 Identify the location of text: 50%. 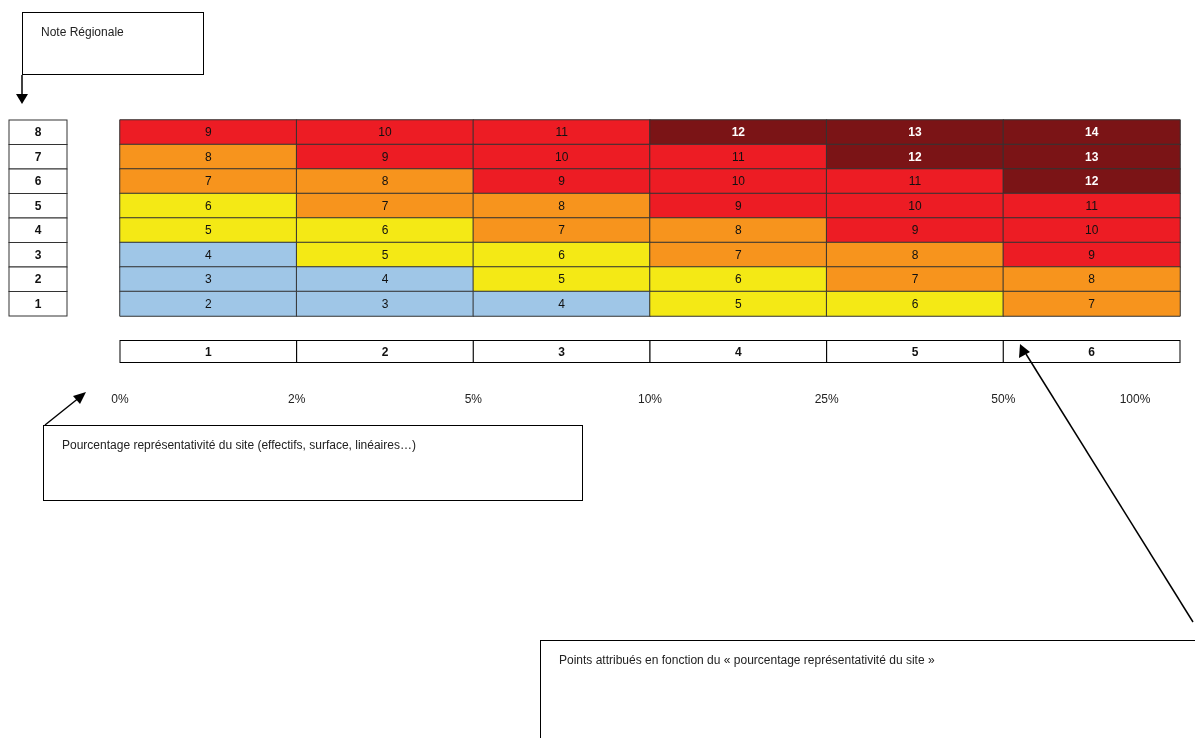
(1003, 399).